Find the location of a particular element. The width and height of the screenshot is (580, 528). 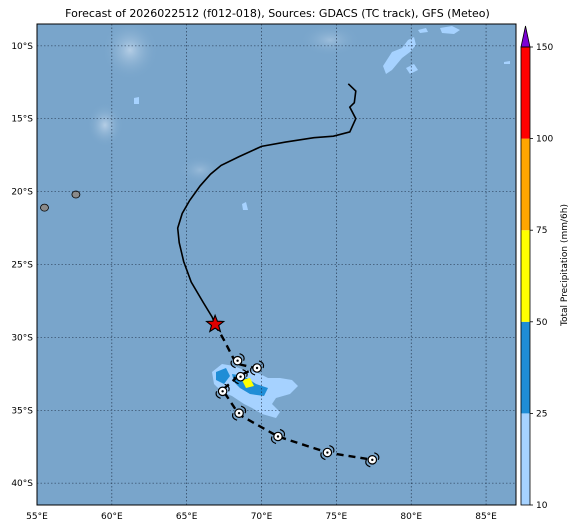

lat-tick-label: 30°S is located at coordinates (22, 338).